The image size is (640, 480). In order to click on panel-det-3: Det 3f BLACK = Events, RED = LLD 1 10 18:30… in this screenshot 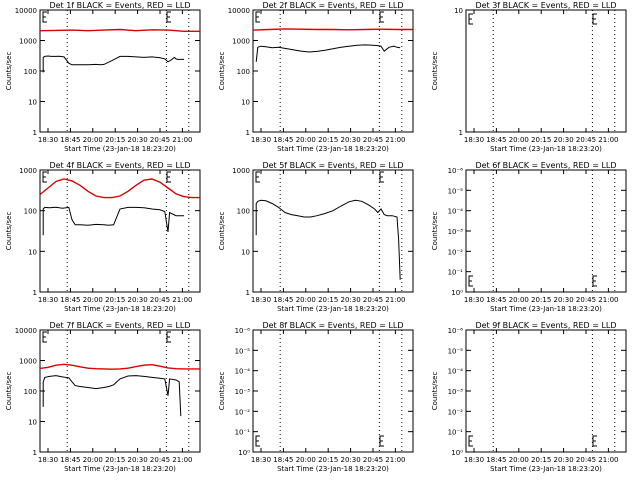, I will do `click(529, 77)`.